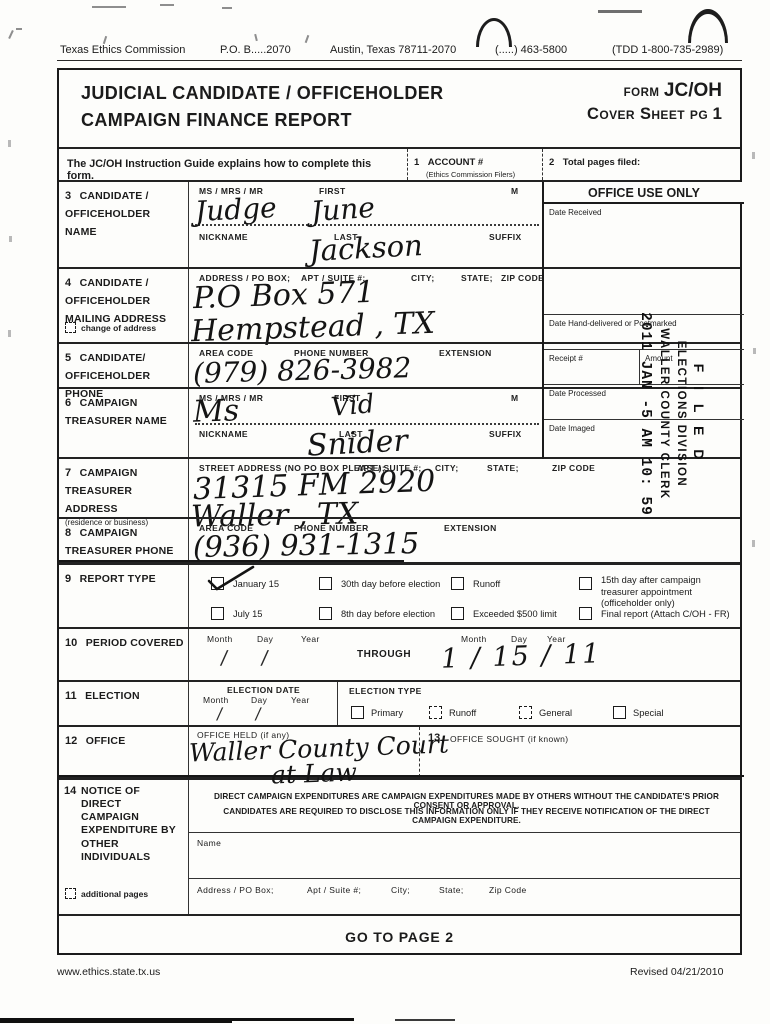 The height and width of the screenshot is (1024, 770). Describe the element at coordinates (243, 735) in the screenshot. I see `office-held-label: OFFICE HELD (if any)` at that location.